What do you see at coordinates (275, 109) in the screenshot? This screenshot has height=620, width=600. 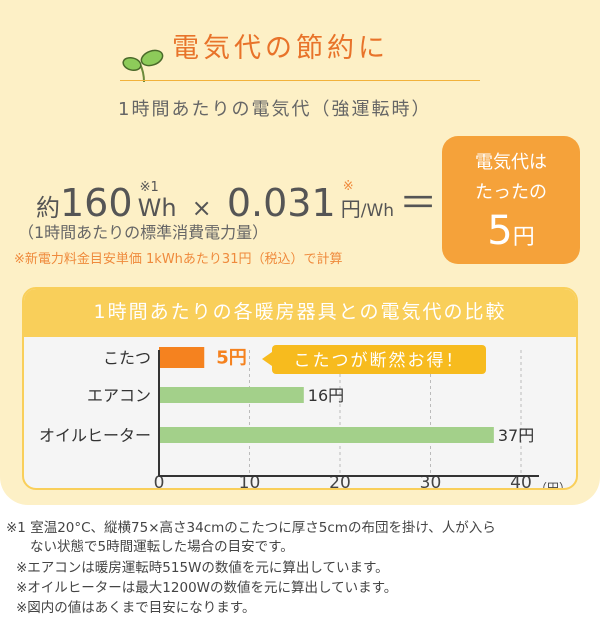 I see `subtitle: 1時間あたりの電気代（強運転時）` at bounding box center [275, 109].